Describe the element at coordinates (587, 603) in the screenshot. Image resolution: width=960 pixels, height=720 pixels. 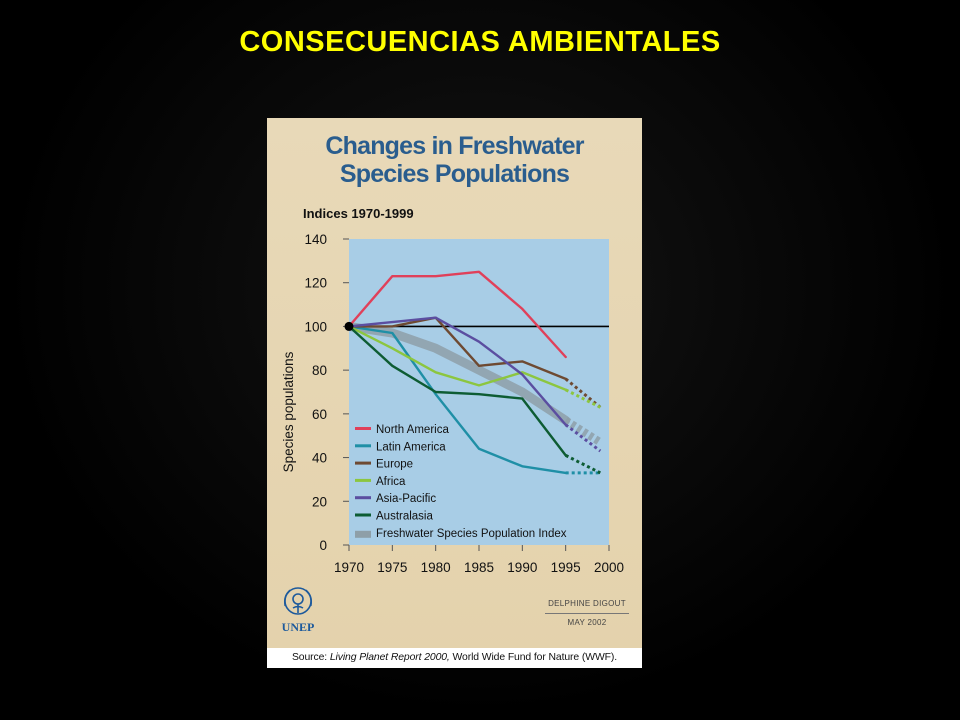
I see `credit-author: DELPHINE DIGOUT` at that location.